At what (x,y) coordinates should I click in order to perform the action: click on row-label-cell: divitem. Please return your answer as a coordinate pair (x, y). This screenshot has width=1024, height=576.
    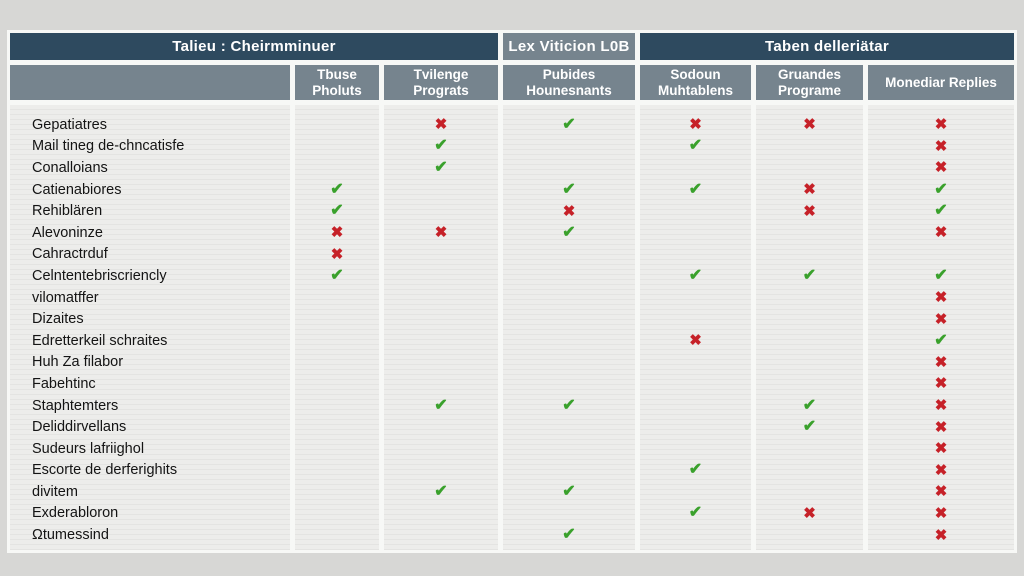
    Looking at the image, I should click on (150, 492).